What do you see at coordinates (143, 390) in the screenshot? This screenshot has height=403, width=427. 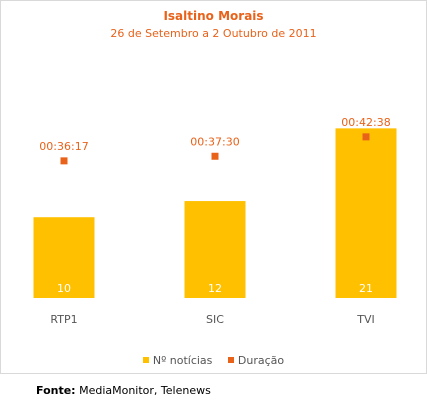 I see `source-text: MediaMonitor, Telenews` at bounding box center [143, 390].